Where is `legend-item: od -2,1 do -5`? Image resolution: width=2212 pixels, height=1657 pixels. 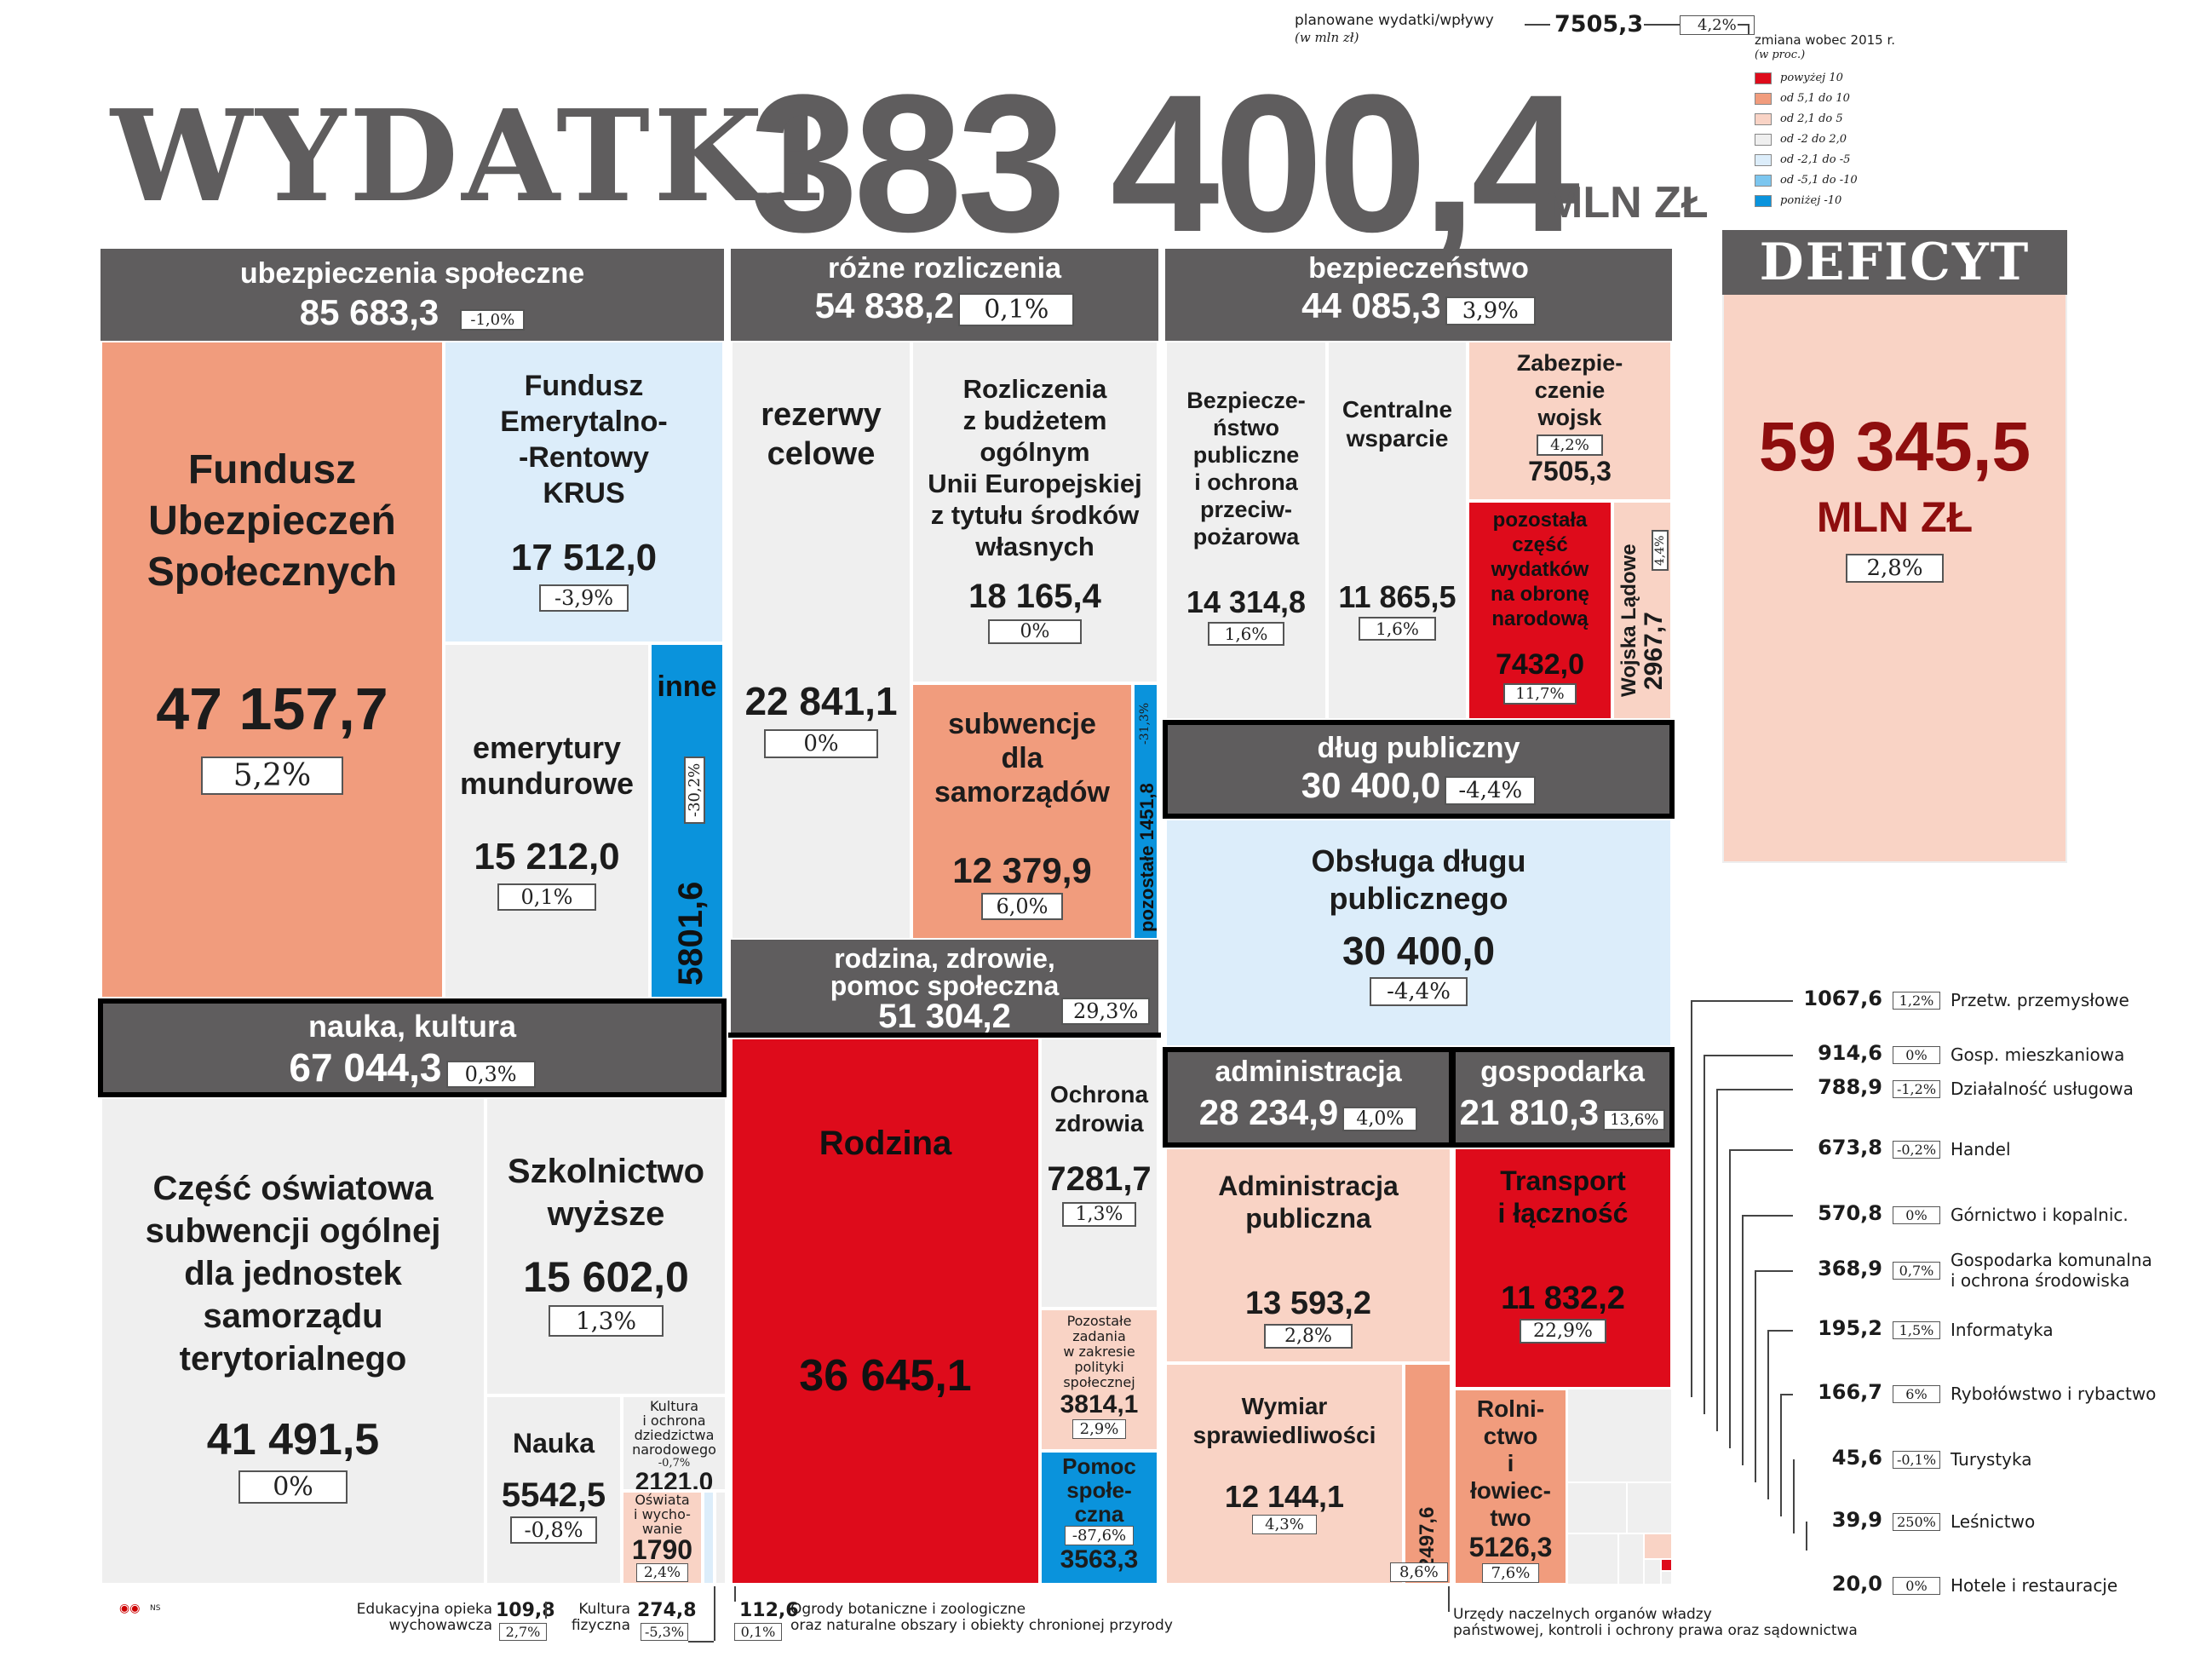
legend-item: od -2,1 do -5 is located at coordinates (1803, 159).